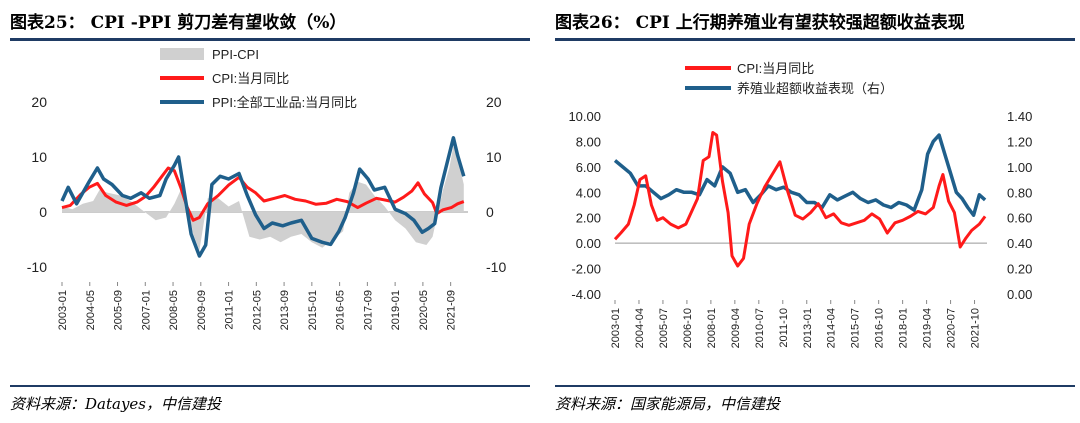 This screenshot has width=1080, height=423. What do you see at coordinates (928, 328) in the screenshot?
I see `x-tick-label: 2019-04` at bounding box center [928, 328].